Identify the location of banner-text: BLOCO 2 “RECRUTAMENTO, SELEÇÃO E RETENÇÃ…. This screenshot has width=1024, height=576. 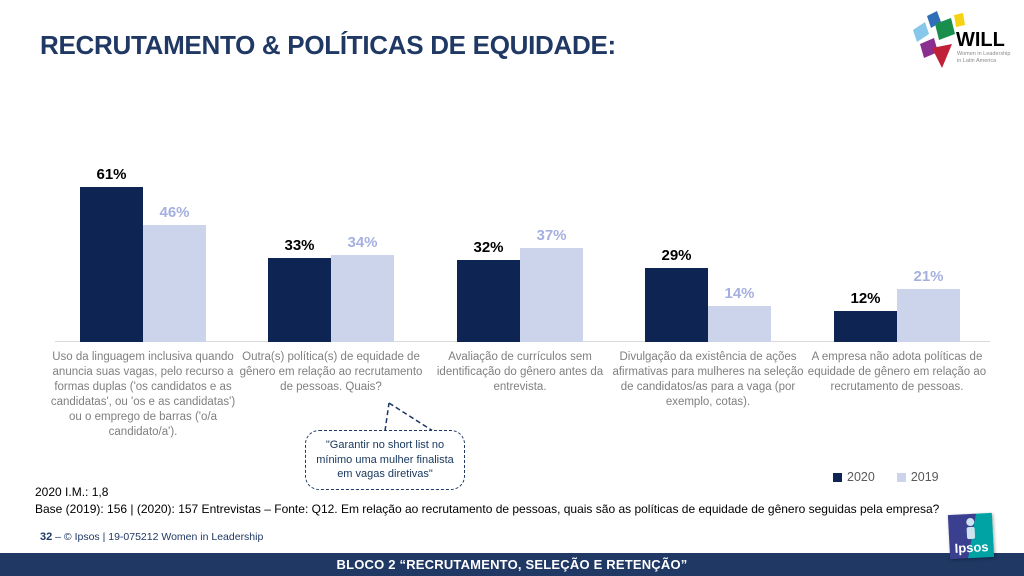
(512, 564).